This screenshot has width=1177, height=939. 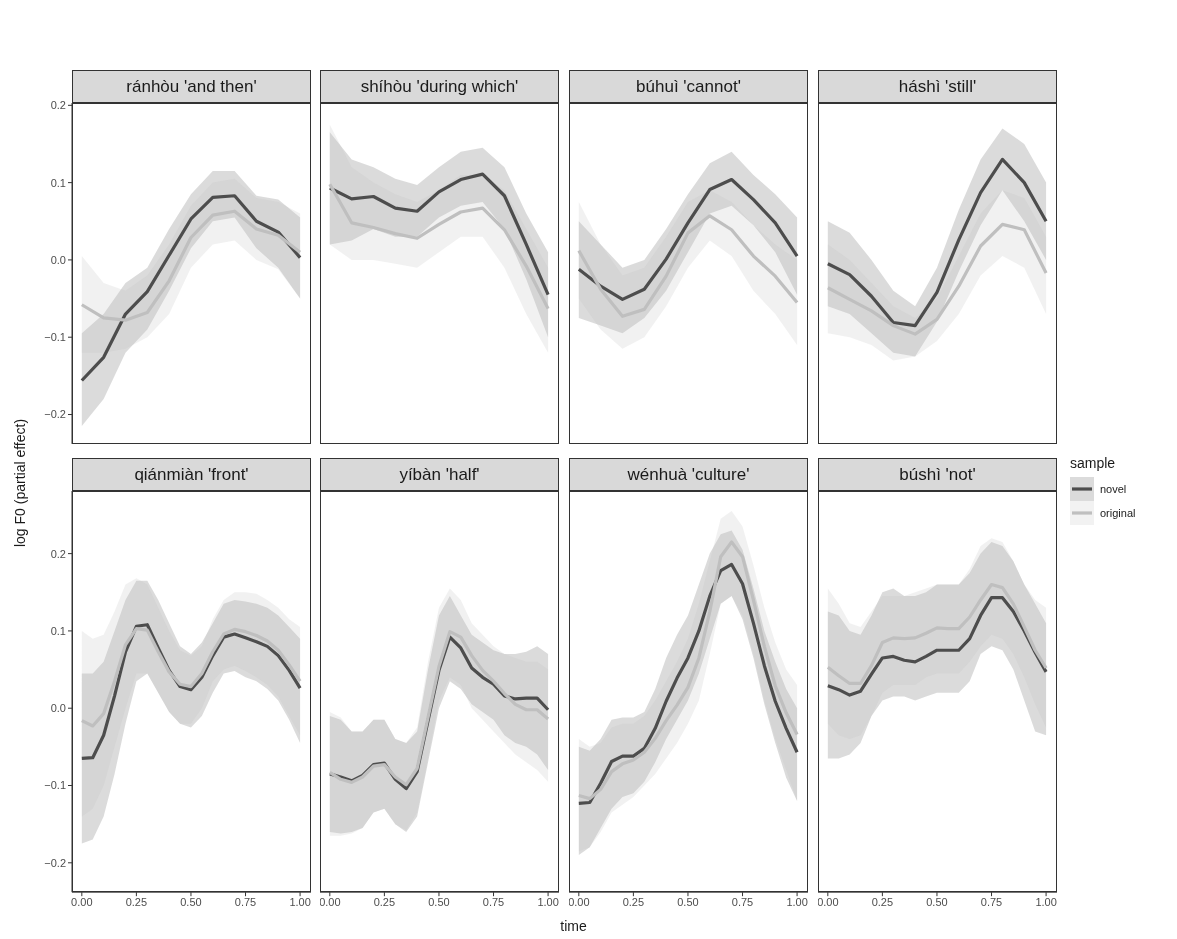 I want to click on chart-title: búshì 'not', so click(x=937, y=474).